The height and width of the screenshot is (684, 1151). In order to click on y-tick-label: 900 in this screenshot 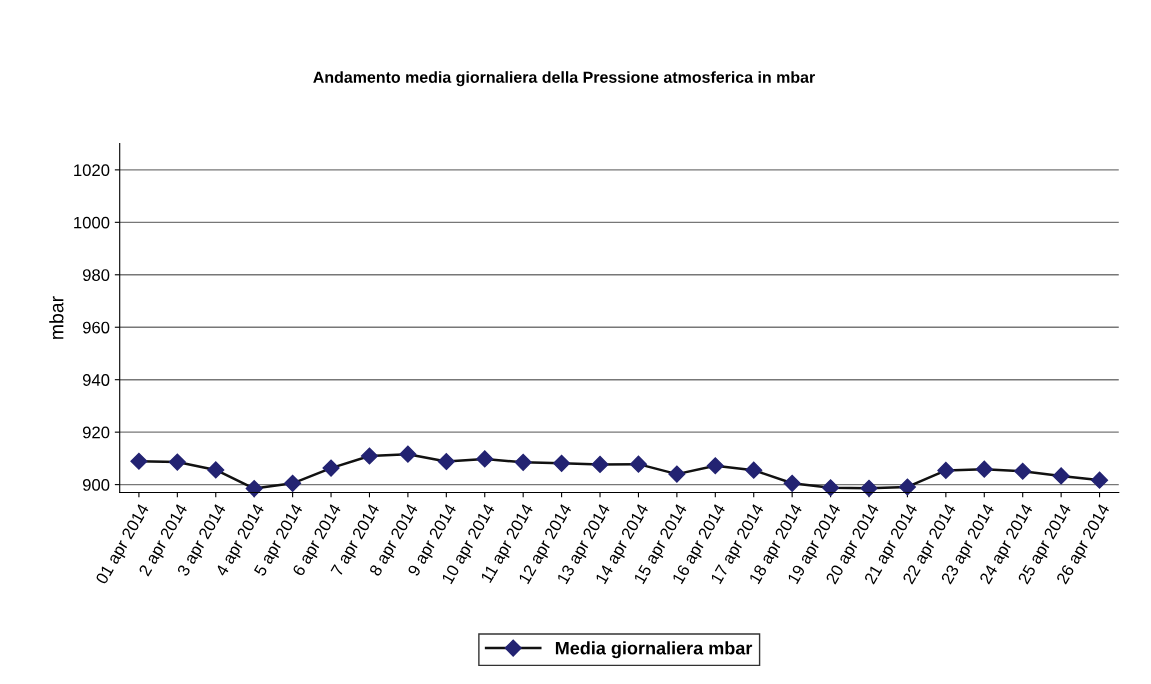, I will do `click(96, 485)`.